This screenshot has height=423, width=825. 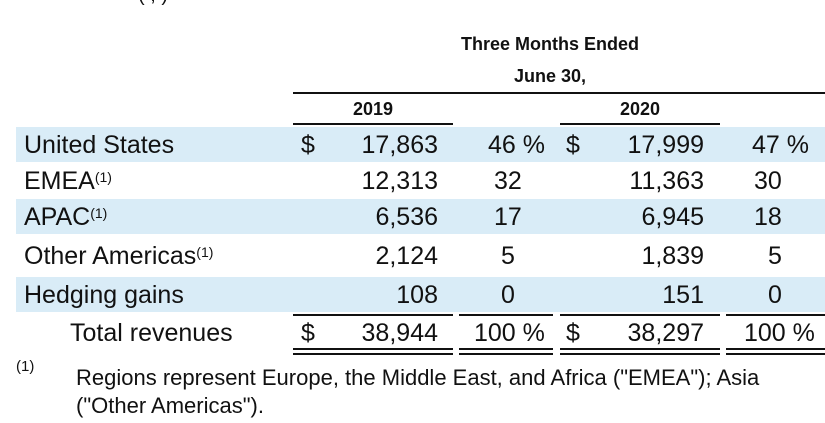 What do you see at coordinates (508, 217) in the screenshot?
I see `percent-2019: 17` at bounding box center [508, 217].